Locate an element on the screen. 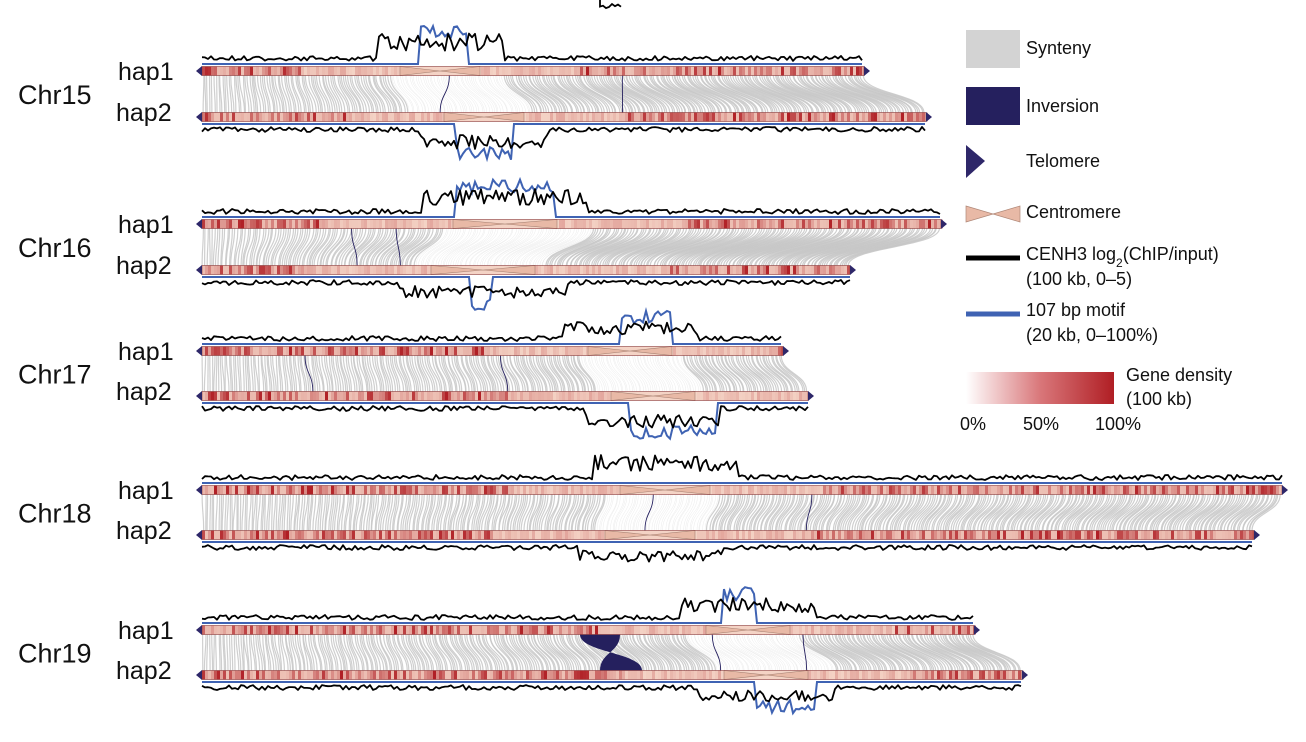  synteny-swatch is located at coordinates (993, 49).